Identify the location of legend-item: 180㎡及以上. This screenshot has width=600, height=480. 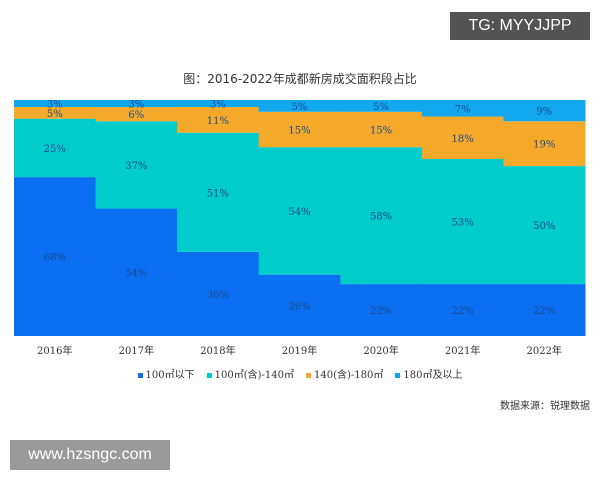
(428, 375).